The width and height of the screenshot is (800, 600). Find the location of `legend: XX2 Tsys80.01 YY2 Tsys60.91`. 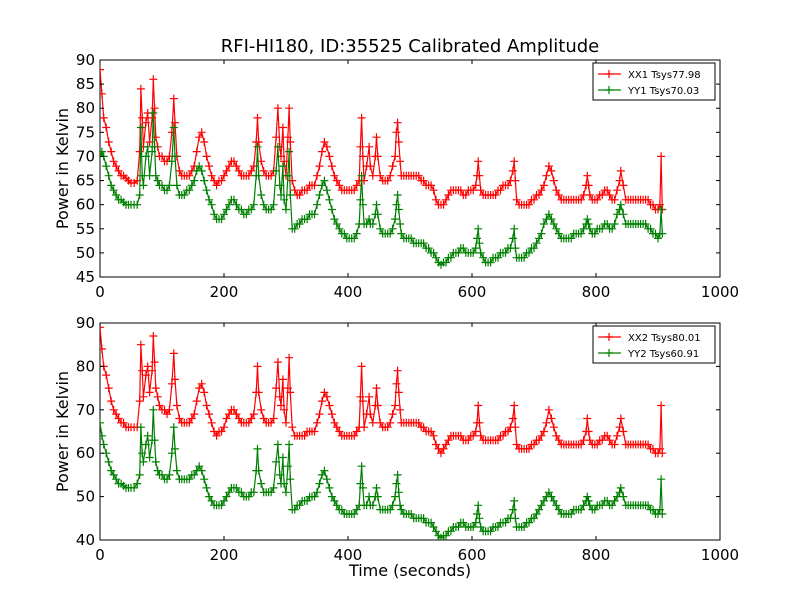

legend: XX2 Tsys80.01 YY2 Tsys60.91 is located at coordinates (654, 344).